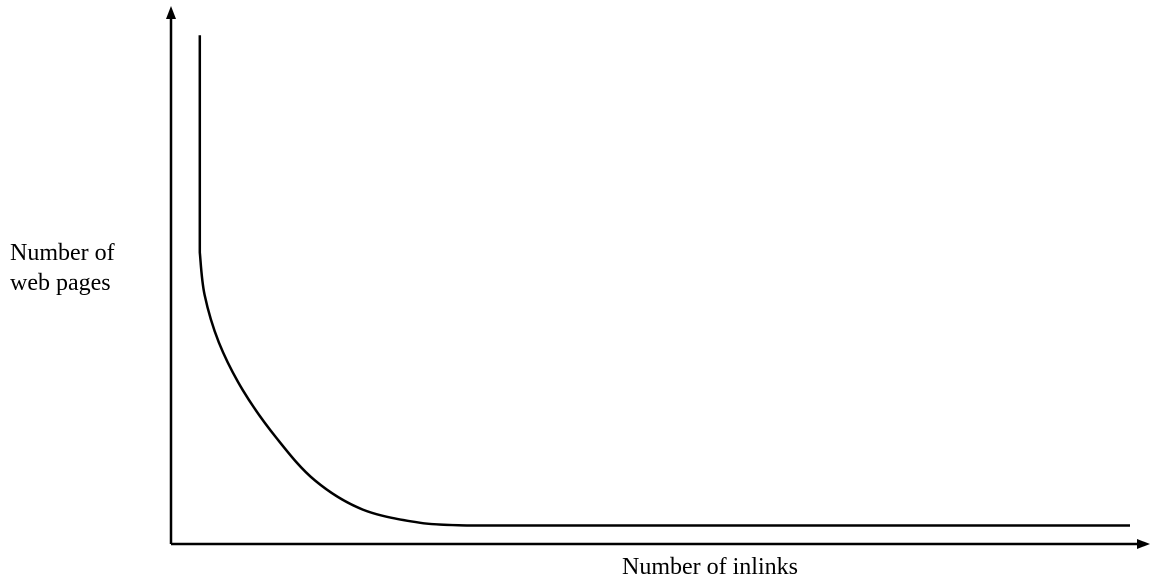 This screenshot has width=1150, height=586. What do you see at coordinates (710, 567) in the screenshot?
I see `x-axis-label: Number of inlinks` at bounding box center [710, 567].